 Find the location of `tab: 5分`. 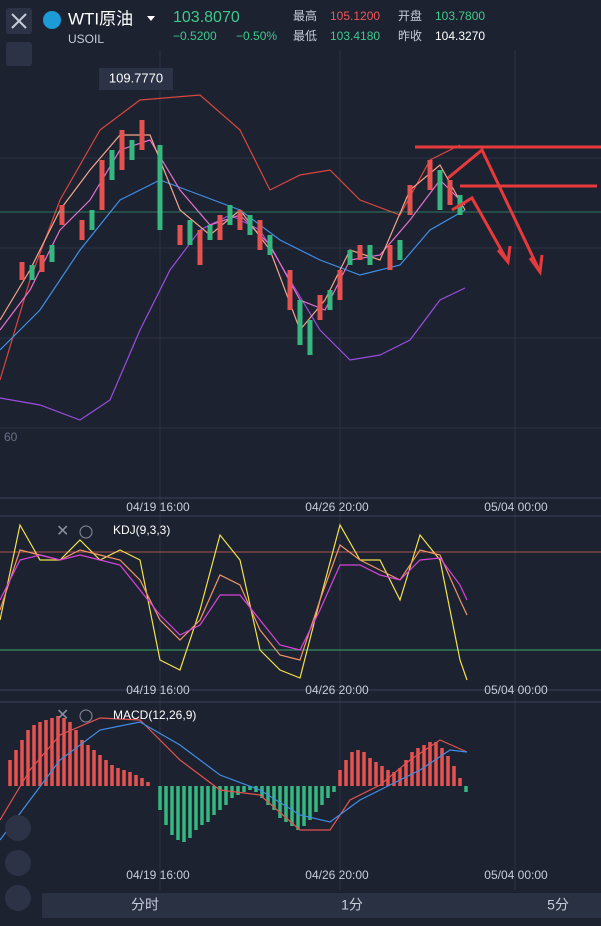

tab: 5分 is located at coordinates (558, 905).